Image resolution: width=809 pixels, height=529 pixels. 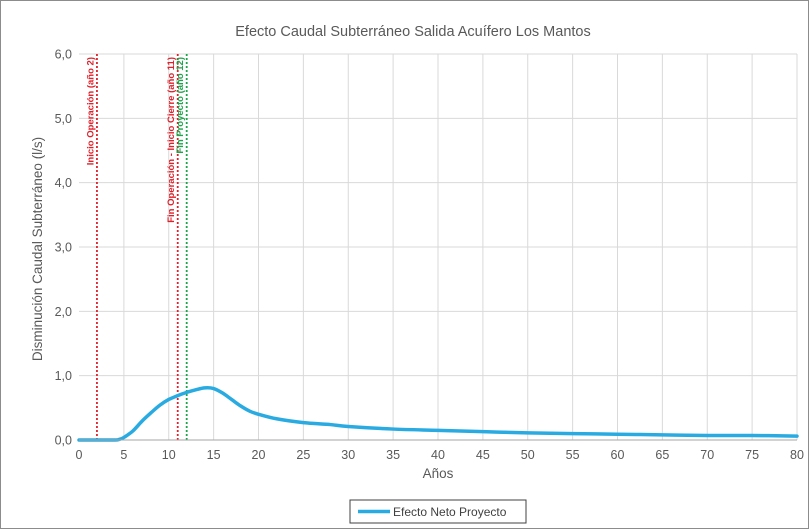 I want to click on legend: Efecto Neto Proyecto, so click(x=438, y=511).